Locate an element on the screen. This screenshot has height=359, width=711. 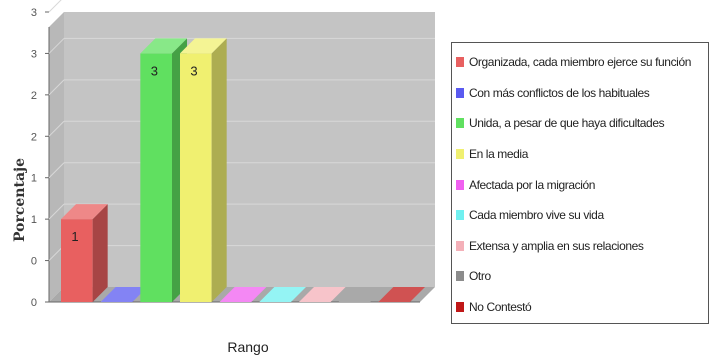
data-labels: 1 3 3 is located at coordinates (134, 153).